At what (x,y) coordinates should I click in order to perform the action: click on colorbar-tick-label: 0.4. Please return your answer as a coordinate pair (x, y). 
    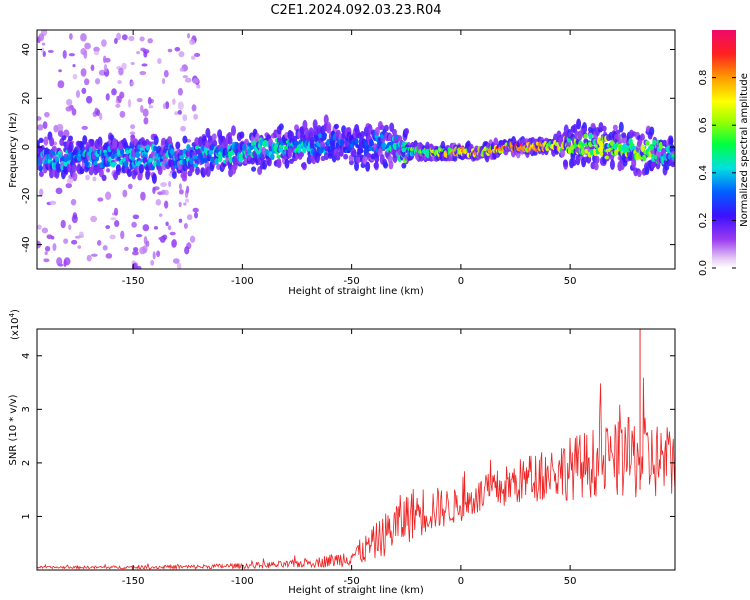
    Looking at the image, I should click on (703, 173).